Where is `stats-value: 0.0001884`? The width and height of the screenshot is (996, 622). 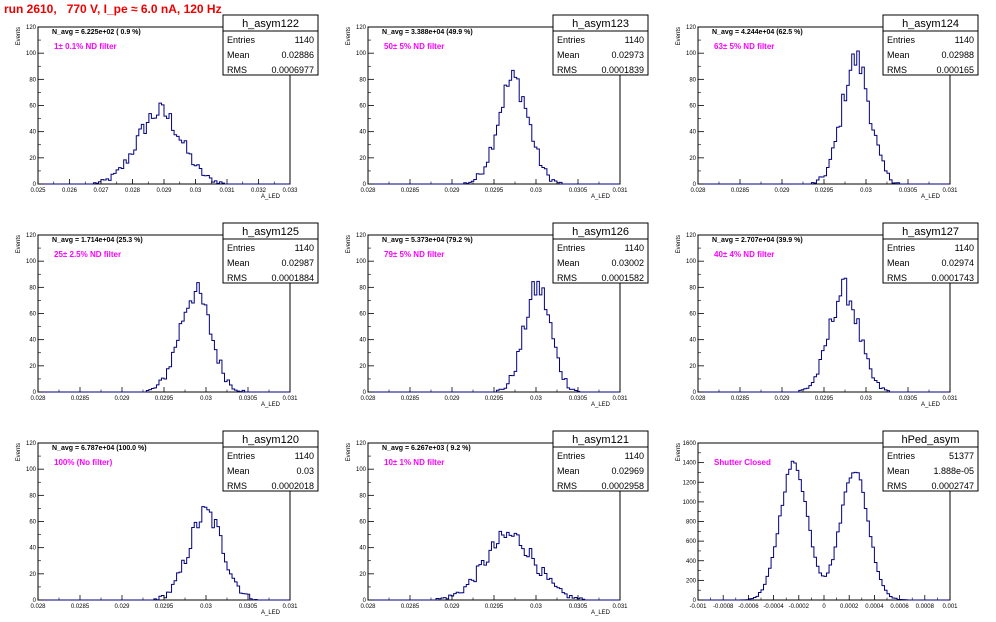
stats-value: 0.0001884 is located at coordinates (292, 278).